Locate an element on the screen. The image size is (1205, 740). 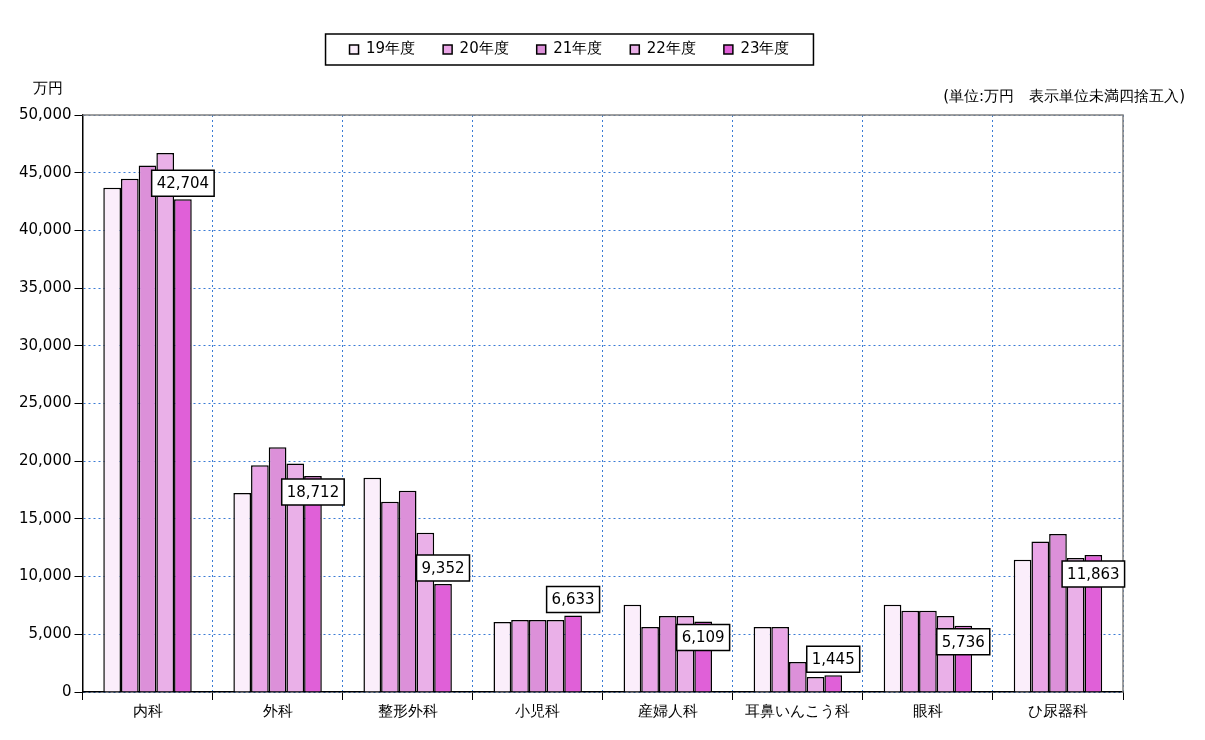
x-tick-label: 小児科 is located at coordinates (538, 710).